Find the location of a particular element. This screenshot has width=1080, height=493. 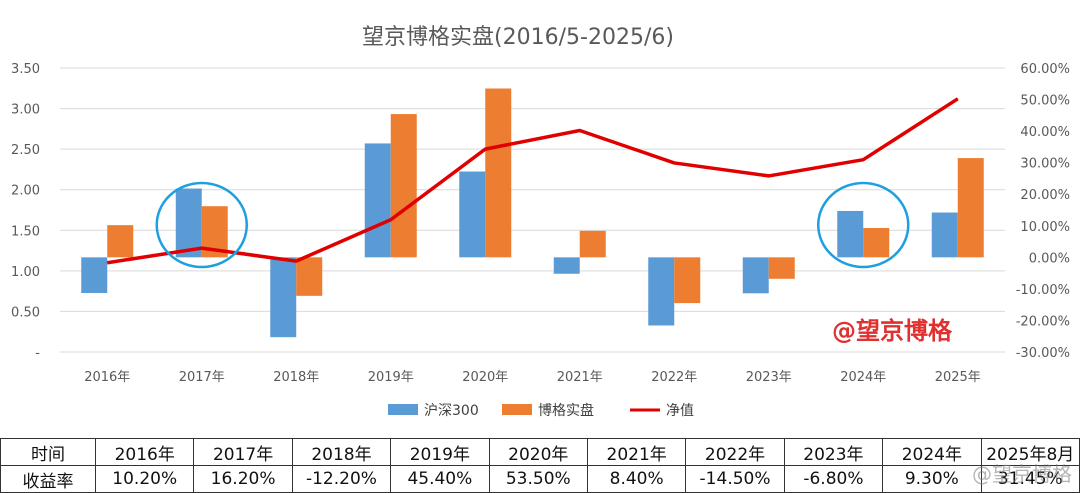

table-header-label: 时间 is located at coordinates (48, 452).